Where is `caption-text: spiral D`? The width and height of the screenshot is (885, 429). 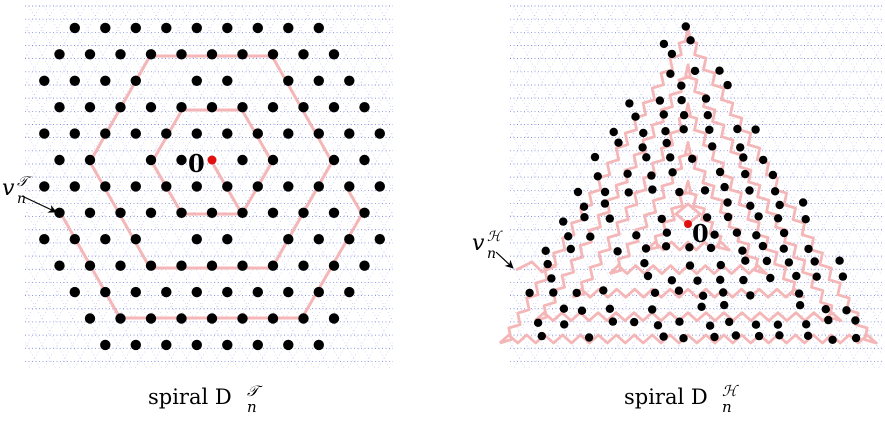
caption-text: spiral D is located at coordinates (666, 397).